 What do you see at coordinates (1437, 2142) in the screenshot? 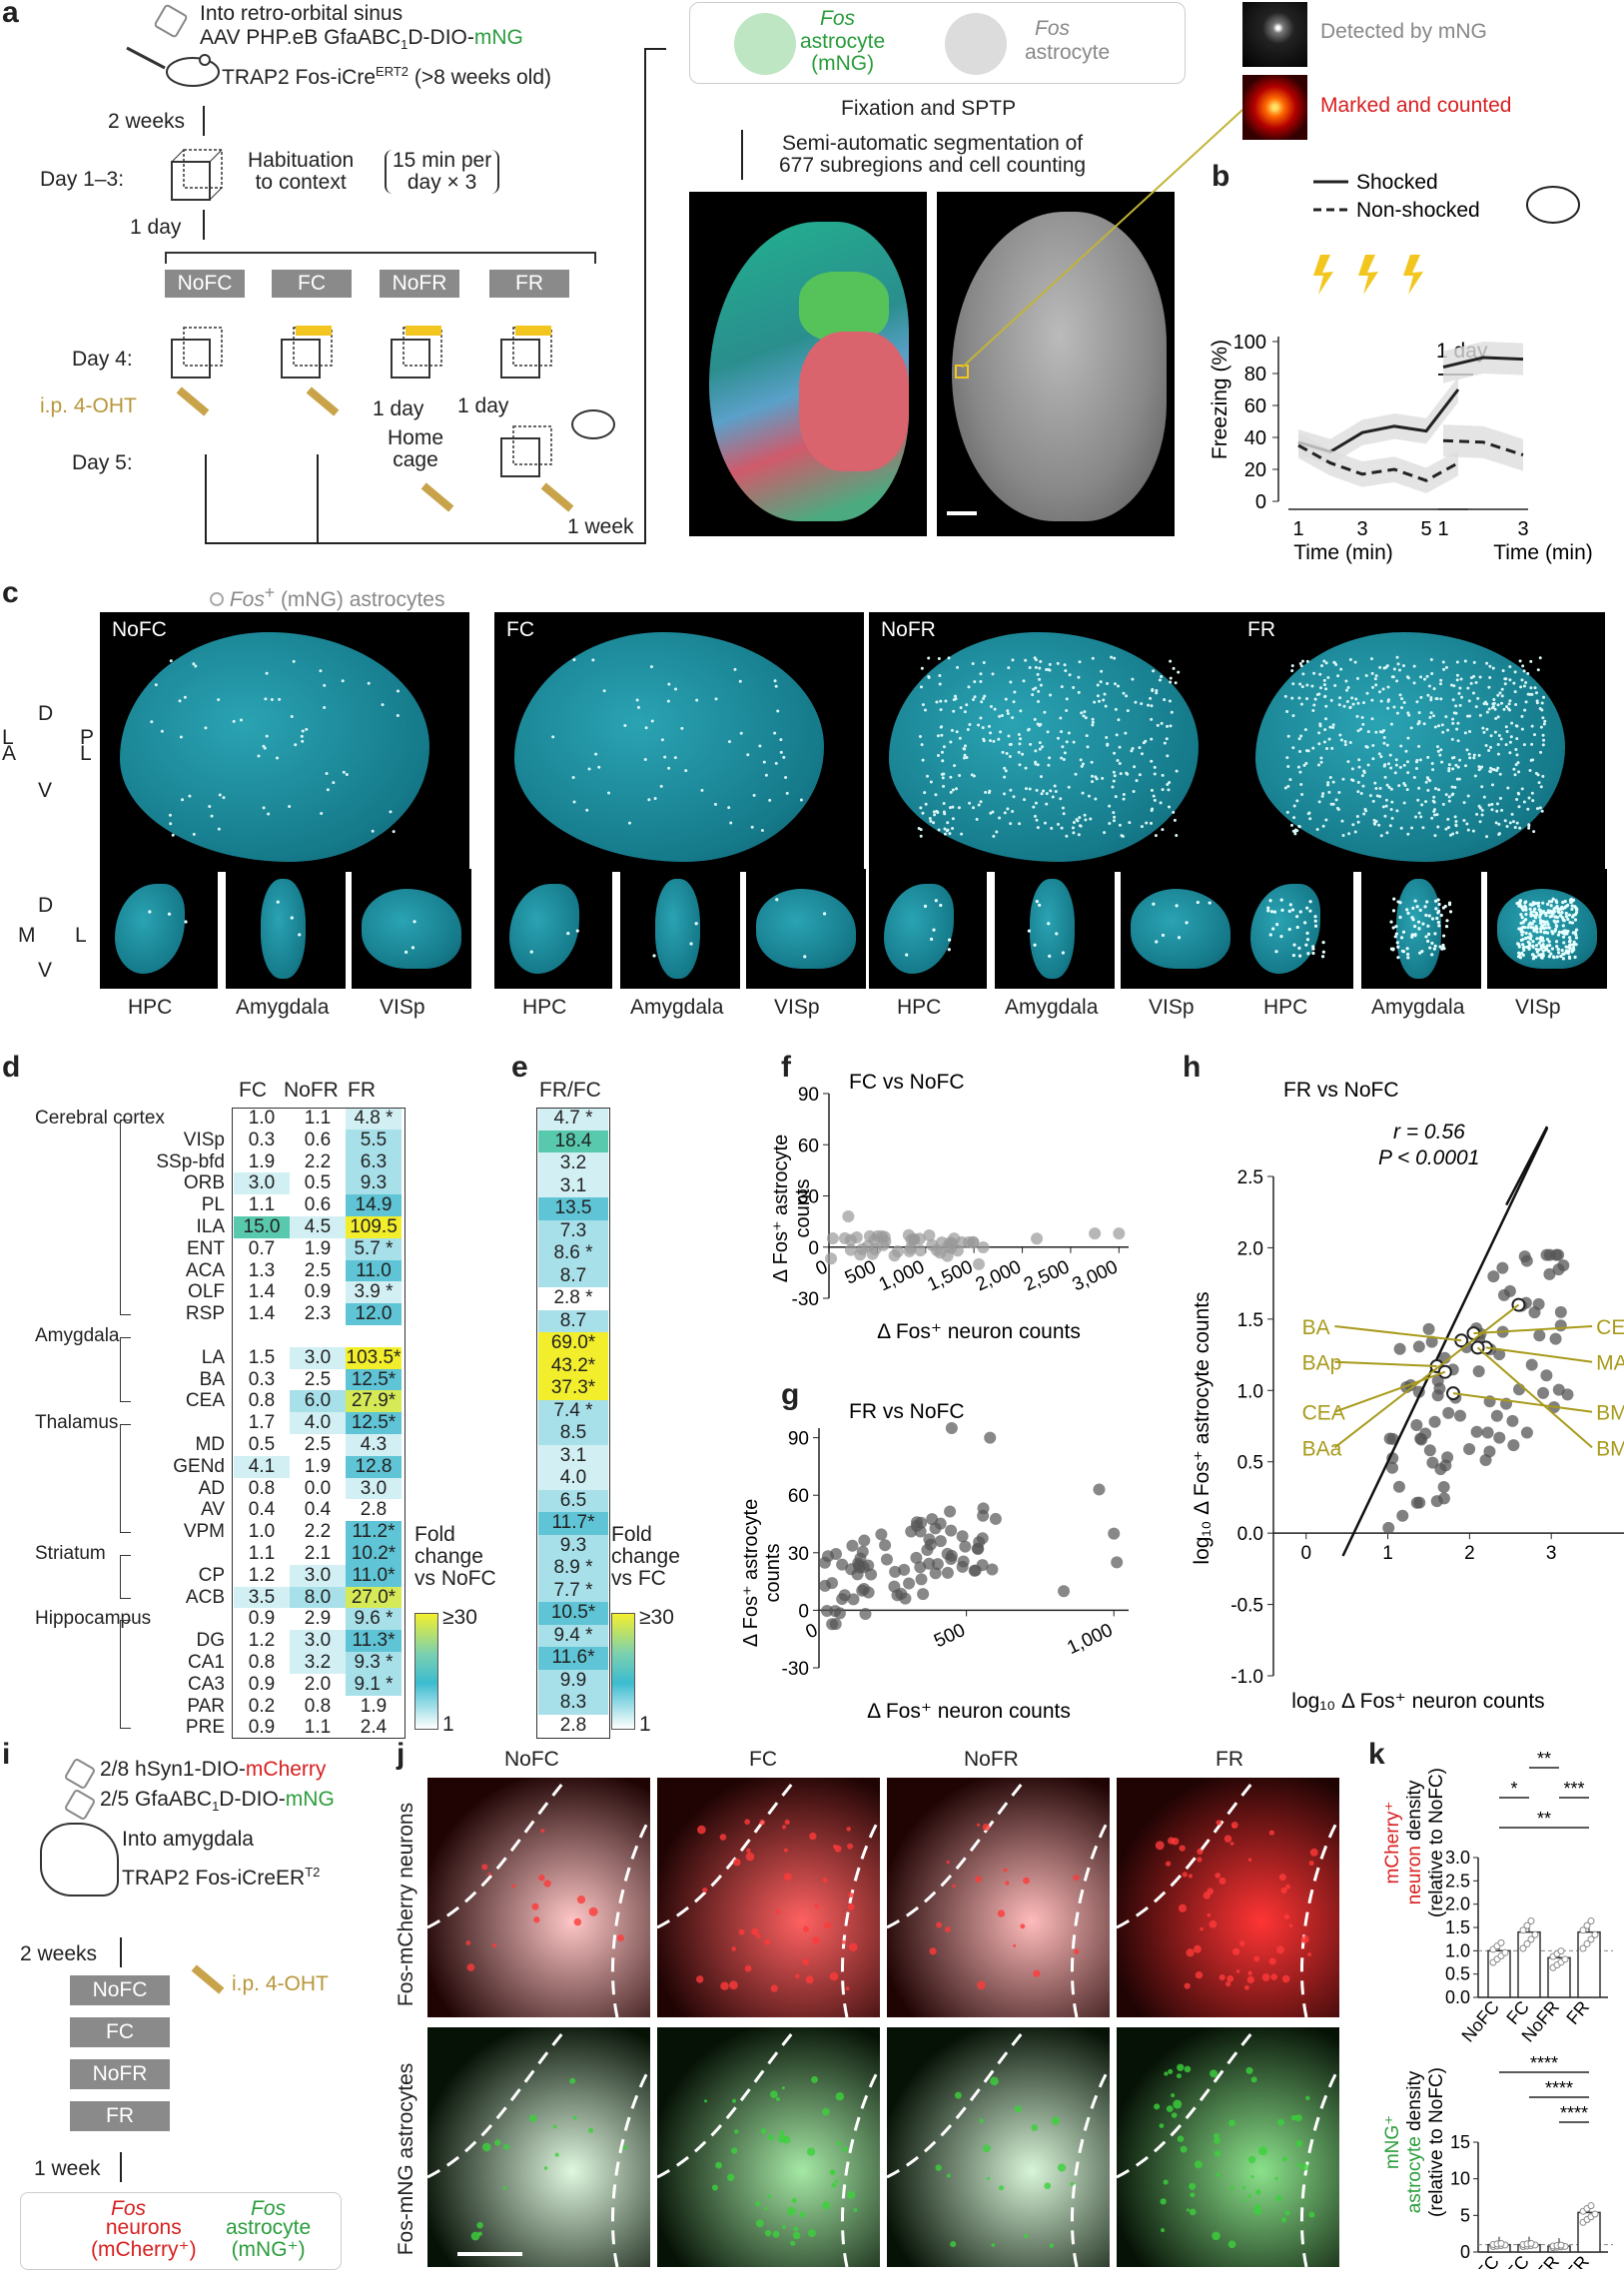
I see `k-y2-c: (relative to NoFC)` at bounding box center [1437, 2142].